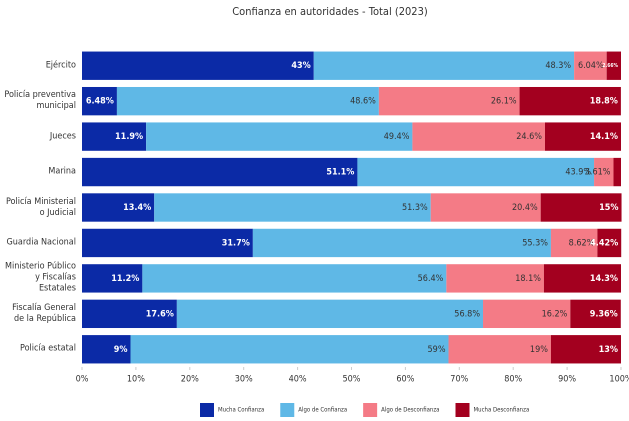  I want to click on category-label: Policía estatal, so click(48, 348).